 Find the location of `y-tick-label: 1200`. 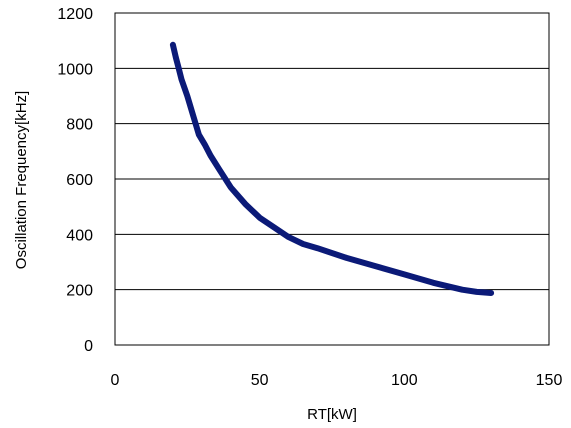

y-tick-label: 1200 is located at coordinates (75, 14).